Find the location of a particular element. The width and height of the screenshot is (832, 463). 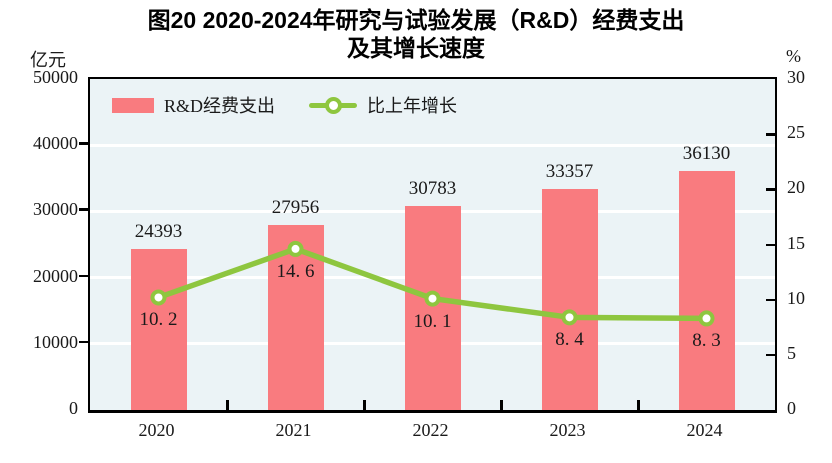

right-axis-tick-label: 20 is located at coordinates (796, 187).